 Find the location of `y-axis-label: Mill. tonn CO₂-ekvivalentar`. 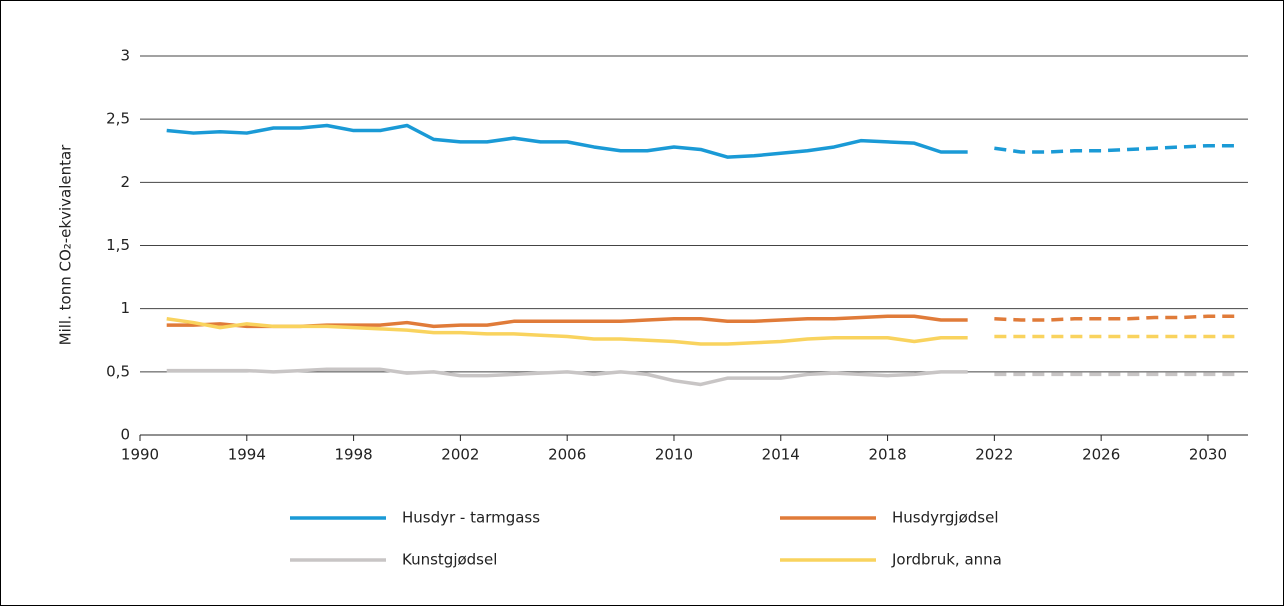

y-axis-label: Mill. tonn CO₂-ekvivalentar is located at coordinates (66, 245).